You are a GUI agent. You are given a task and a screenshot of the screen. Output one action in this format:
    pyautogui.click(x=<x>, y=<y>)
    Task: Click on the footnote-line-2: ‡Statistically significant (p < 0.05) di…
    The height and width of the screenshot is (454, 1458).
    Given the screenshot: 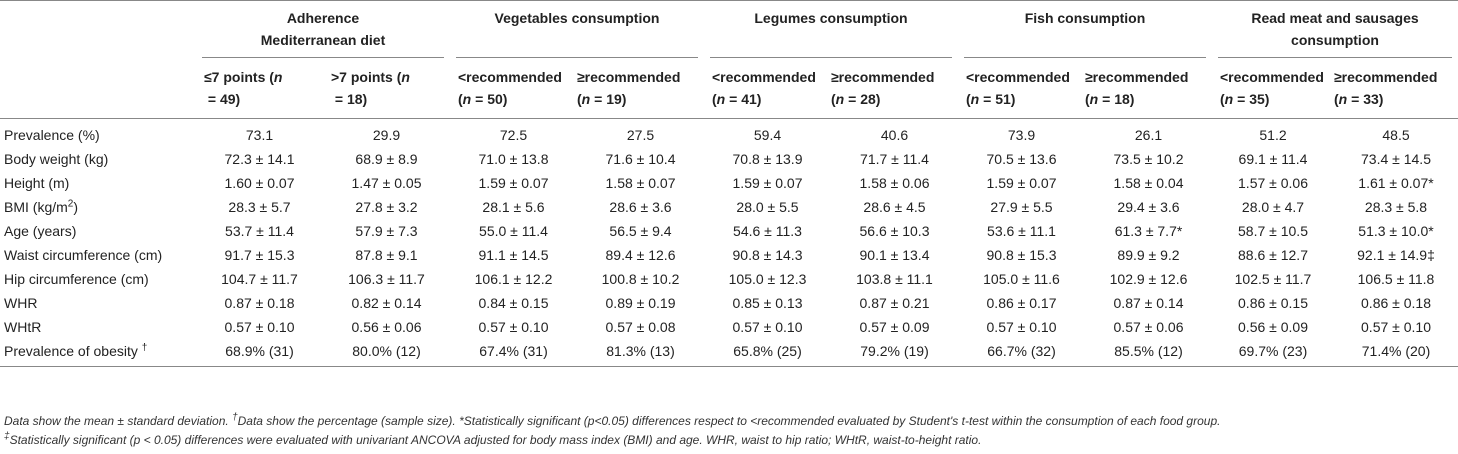 What is the action you would take?
    pyautogui.click(x=493, y=439)
    